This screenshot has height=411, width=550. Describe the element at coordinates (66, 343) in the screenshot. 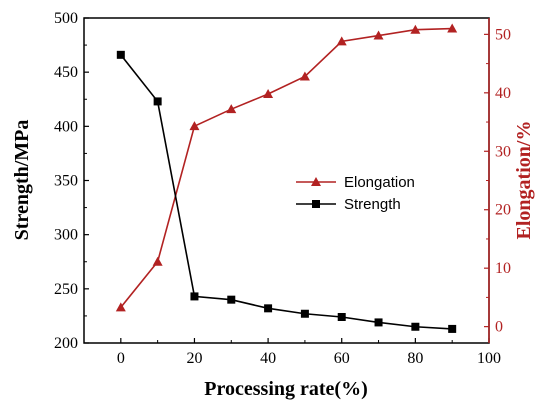

I see `y-left-tick-label: 200` at that location.